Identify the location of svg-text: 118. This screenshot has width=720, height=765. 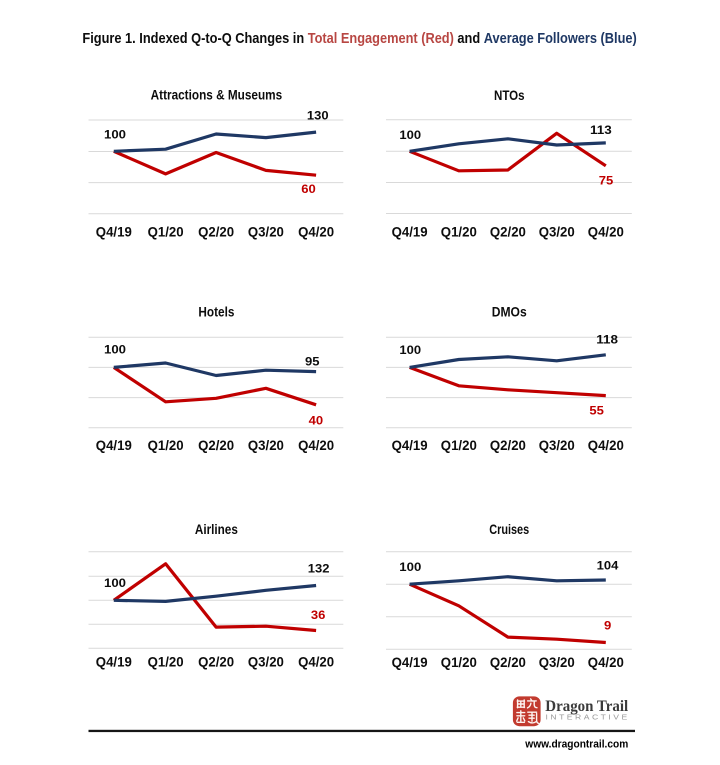
(607, 340).